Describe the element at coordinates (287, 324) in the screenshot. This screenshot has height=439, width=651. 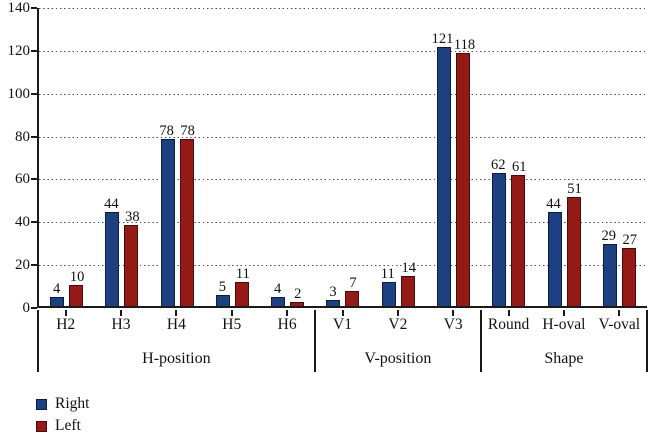
I see `category-label-h6: H6` at that location.